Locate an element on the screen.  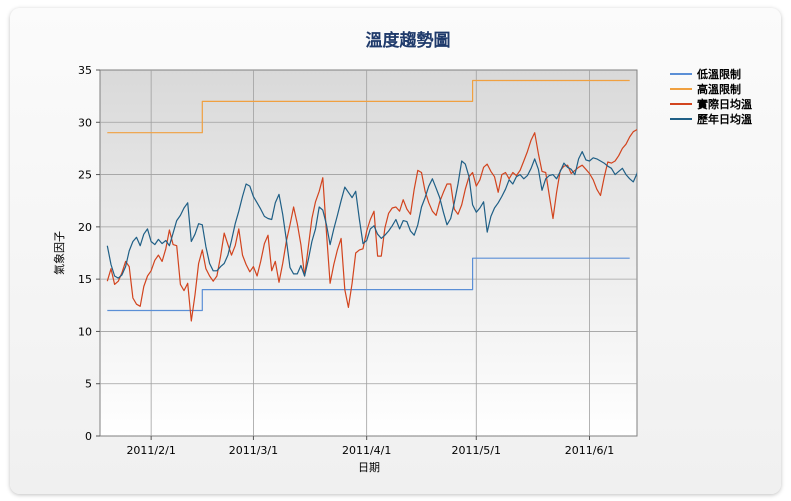
y-axis-label: 氣象因子 is located at coordinates (59, 253).